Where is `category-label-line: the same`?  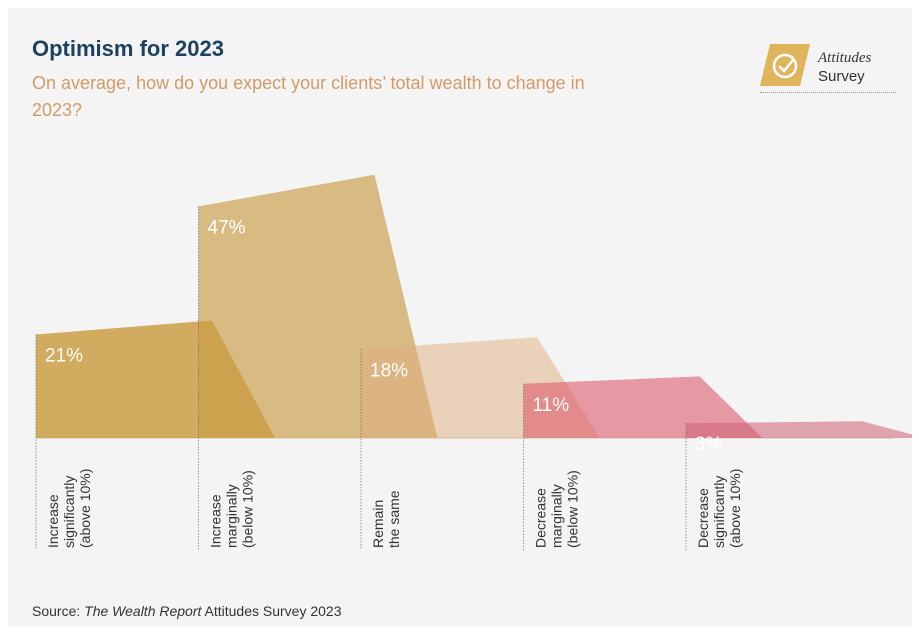 category-label-line: the same is located at coordinates (394, 519).